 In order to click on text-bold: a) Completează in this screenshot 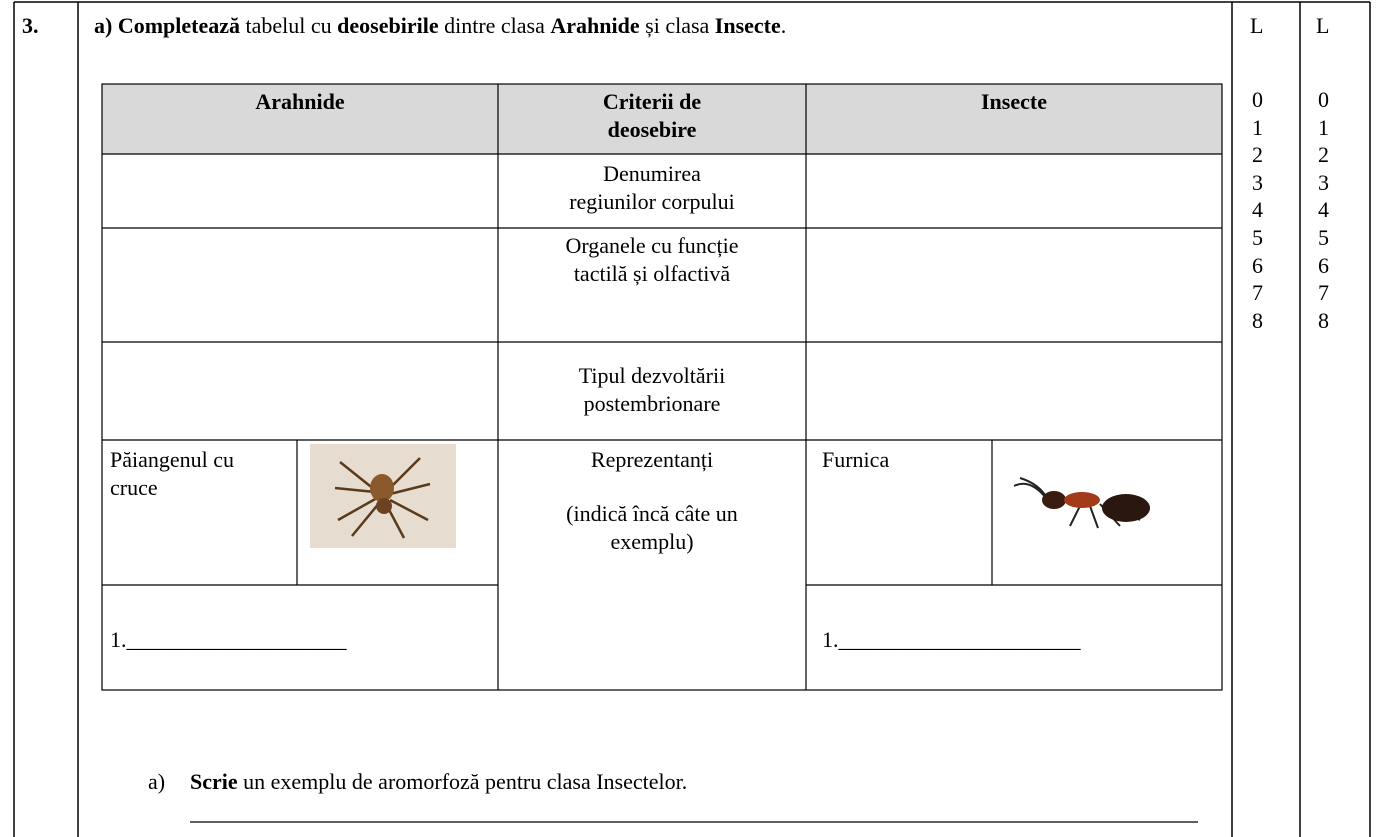, I will do `click(167, 25)`.